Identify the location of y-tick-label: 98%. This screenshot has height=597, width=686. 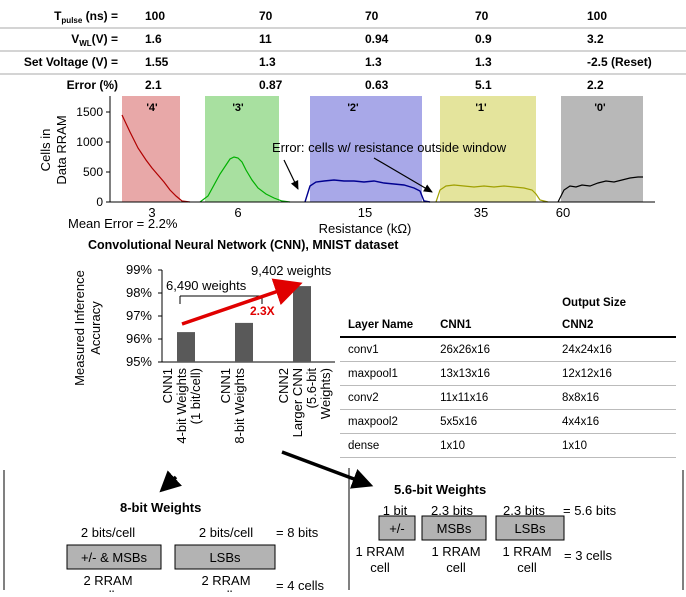
(139, 292).